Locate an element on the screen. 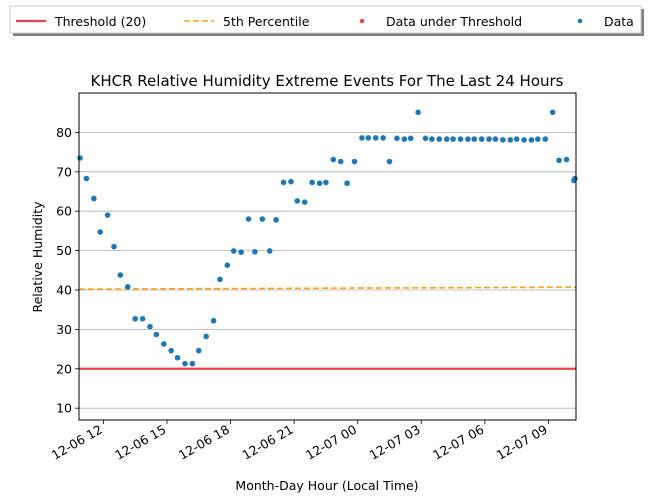 Image resolution: width=653 pixels, height=503 pixels. y-tick-label: 30 is located at coordinates (64, 329).